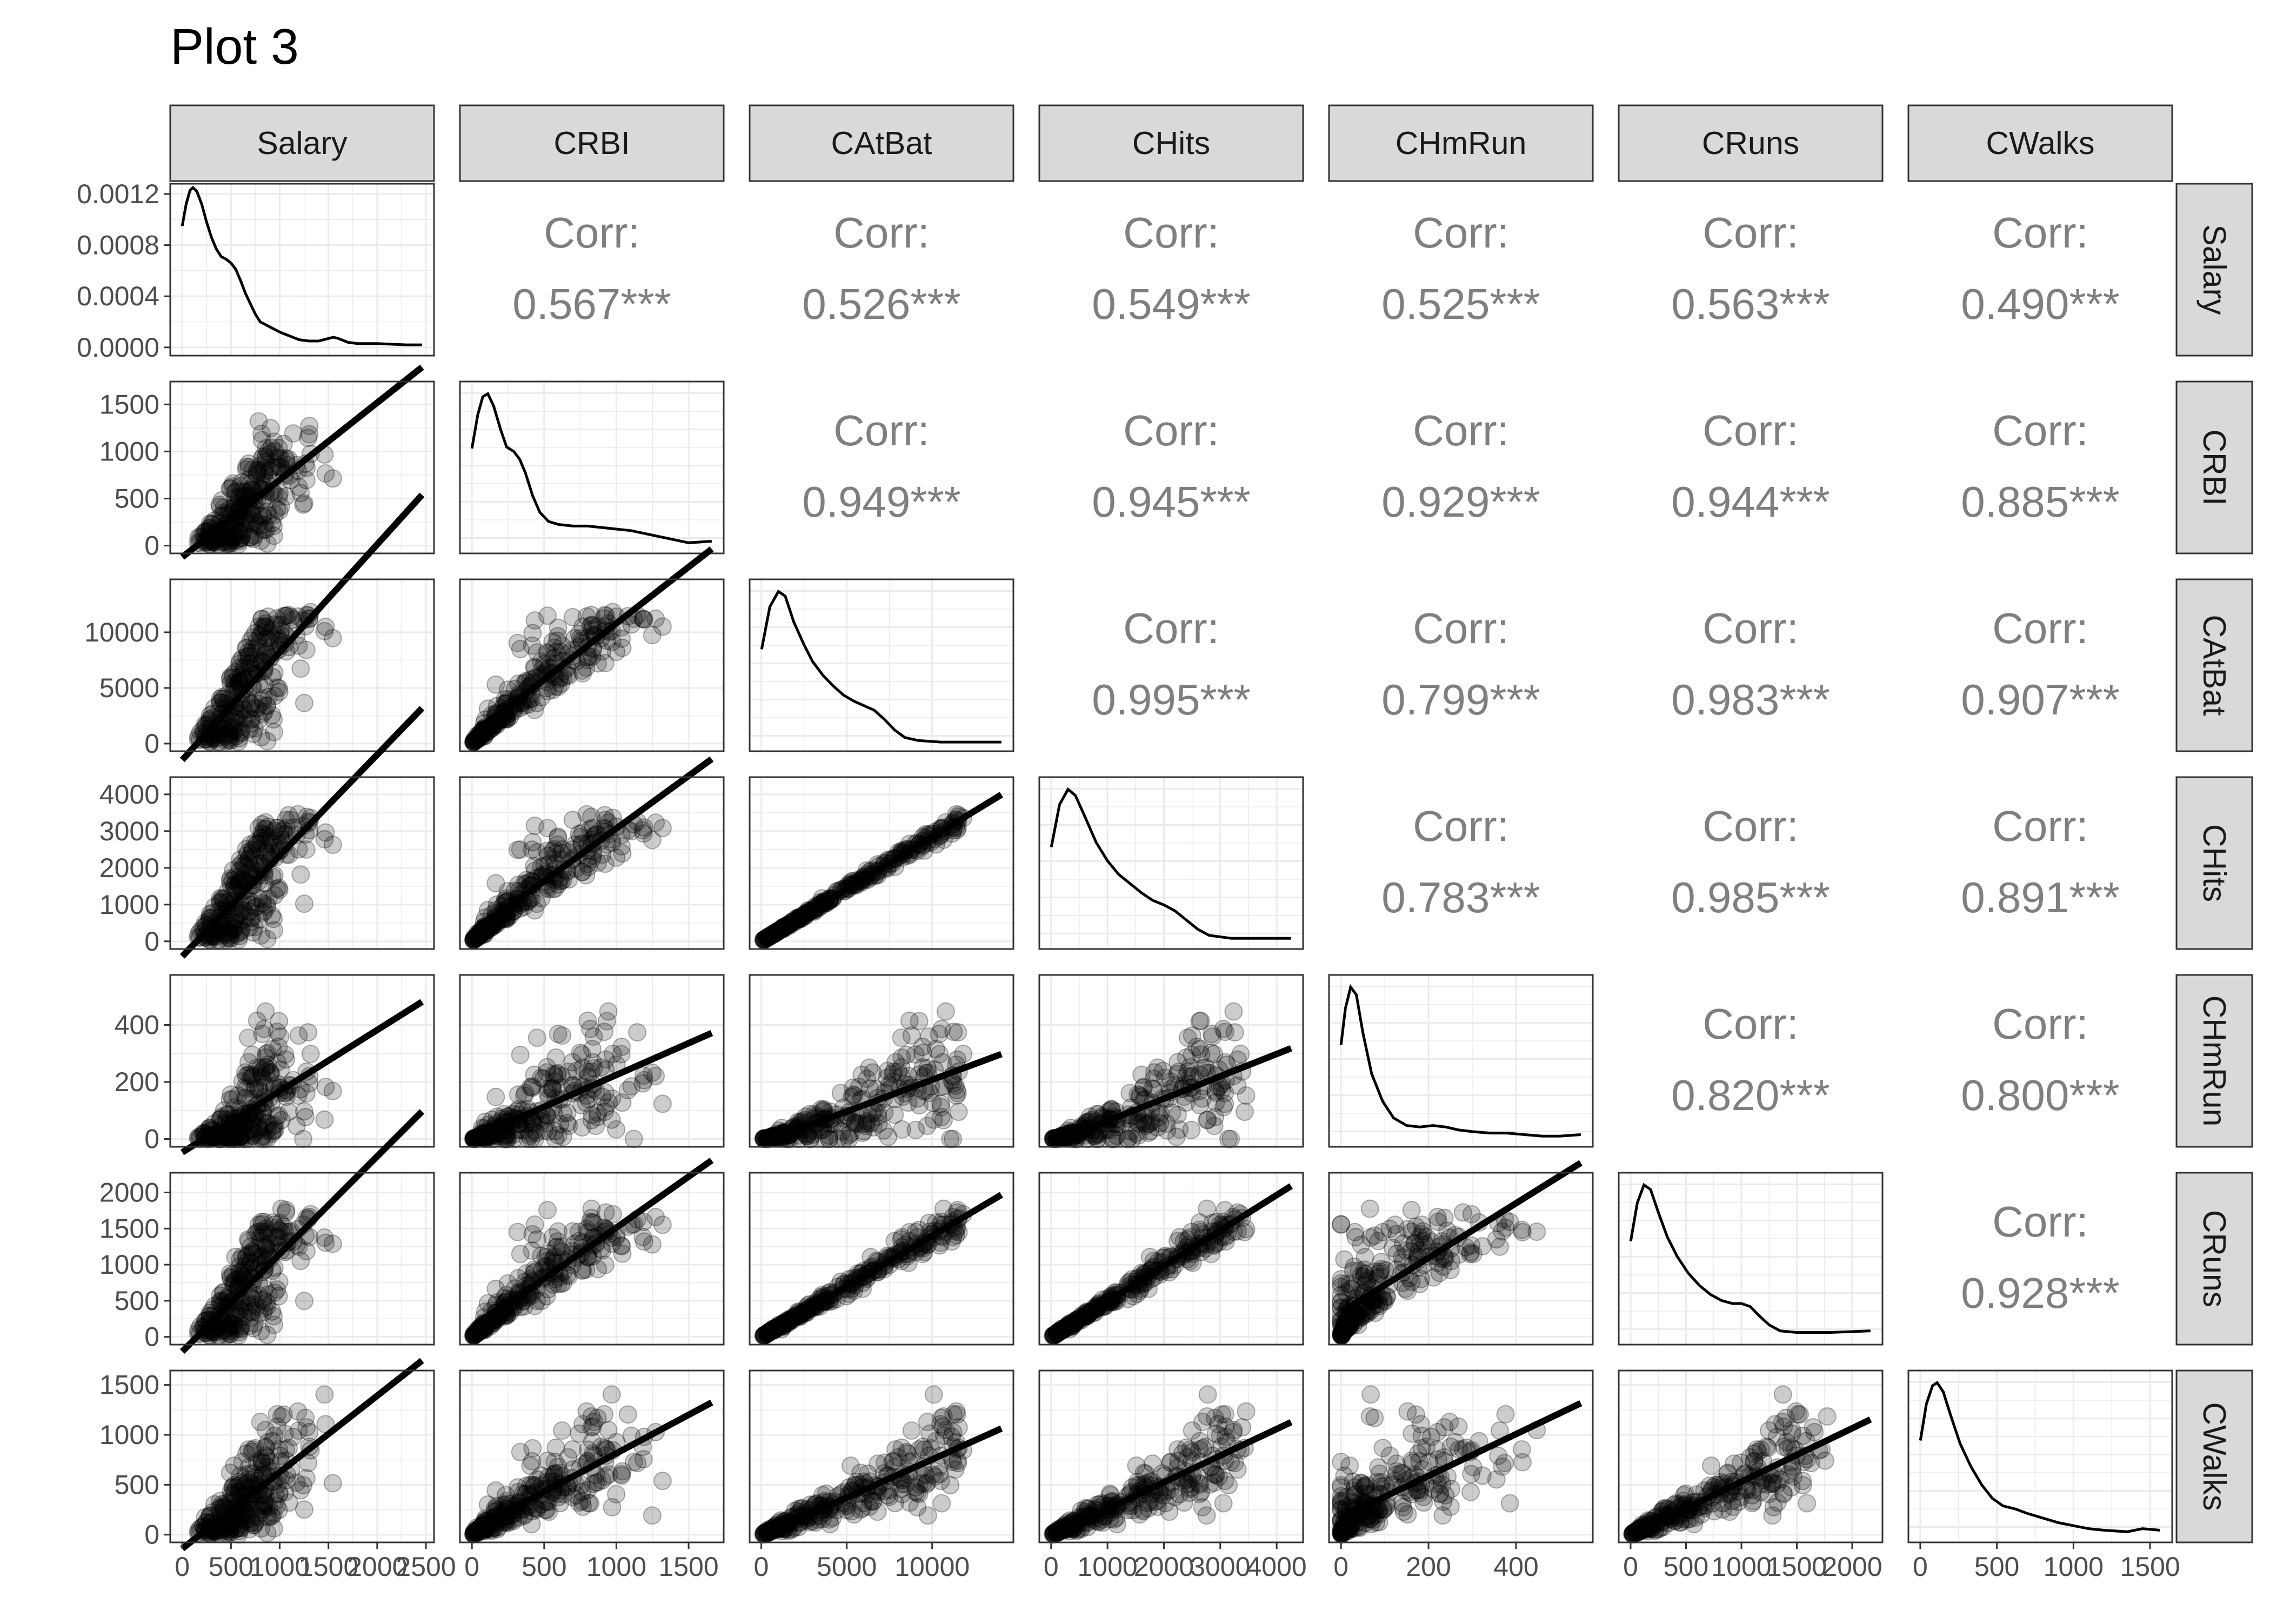 This screenshot has height=1624, width=2270. I want to click on corr-panel-cruns-cwalks: Corr:0.928***, so click(2040, 1257).